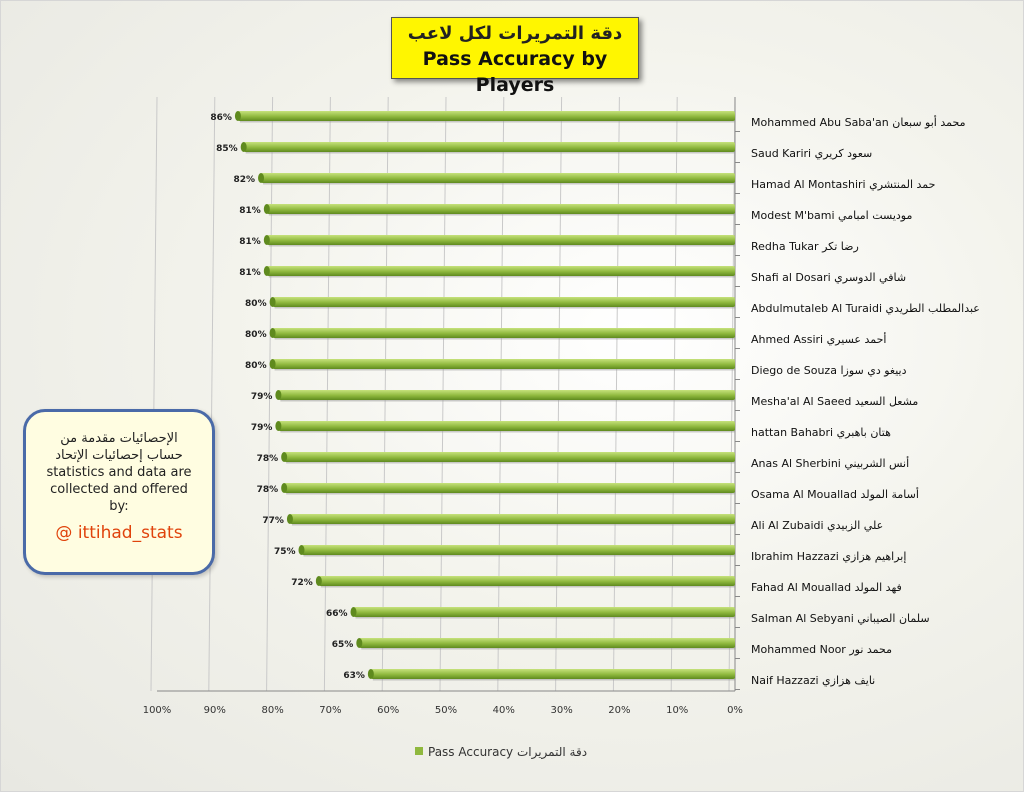  I want to click on chart-title-english: Pass Accuracy by Players, so click(515, 72).